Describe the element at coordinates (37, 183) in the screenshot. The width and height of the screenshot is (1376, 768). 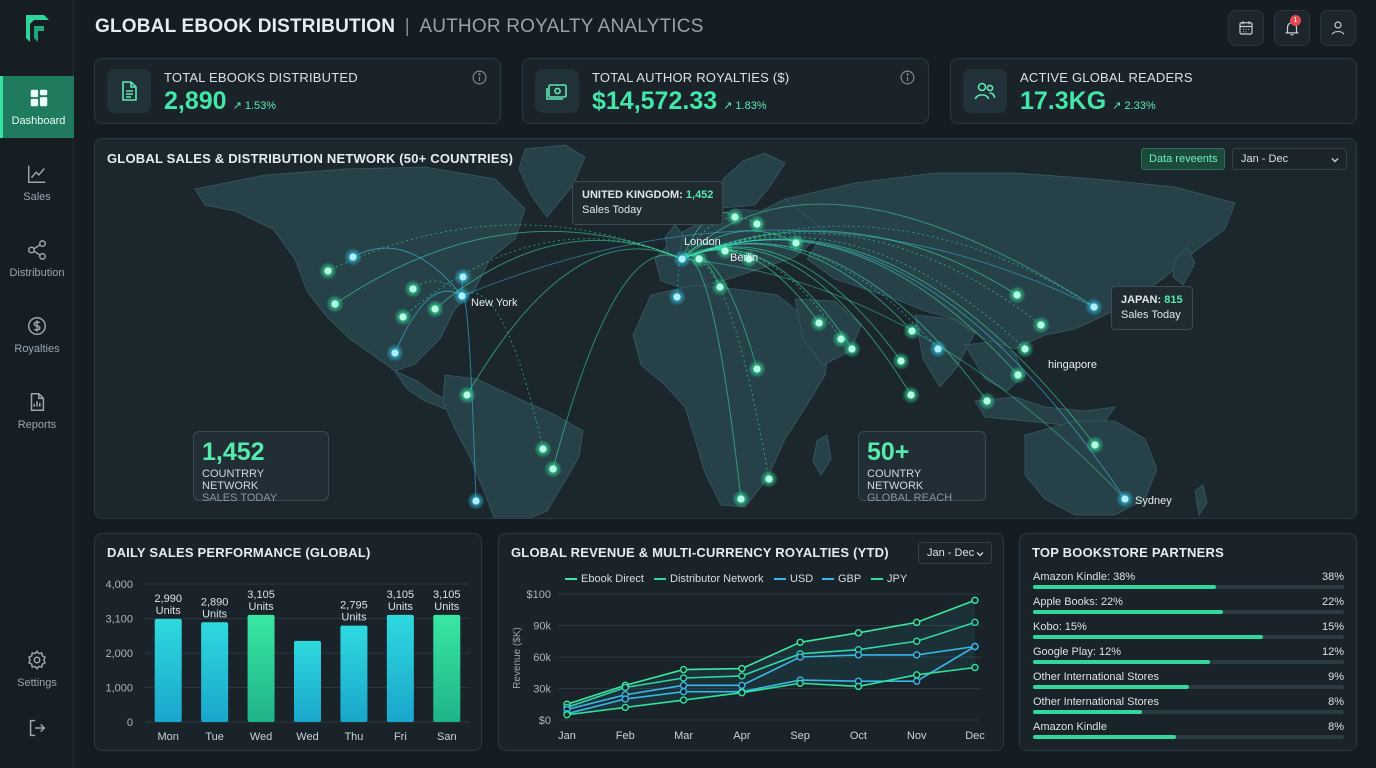
I see `sidebar-item-sales: Sales` at that location.